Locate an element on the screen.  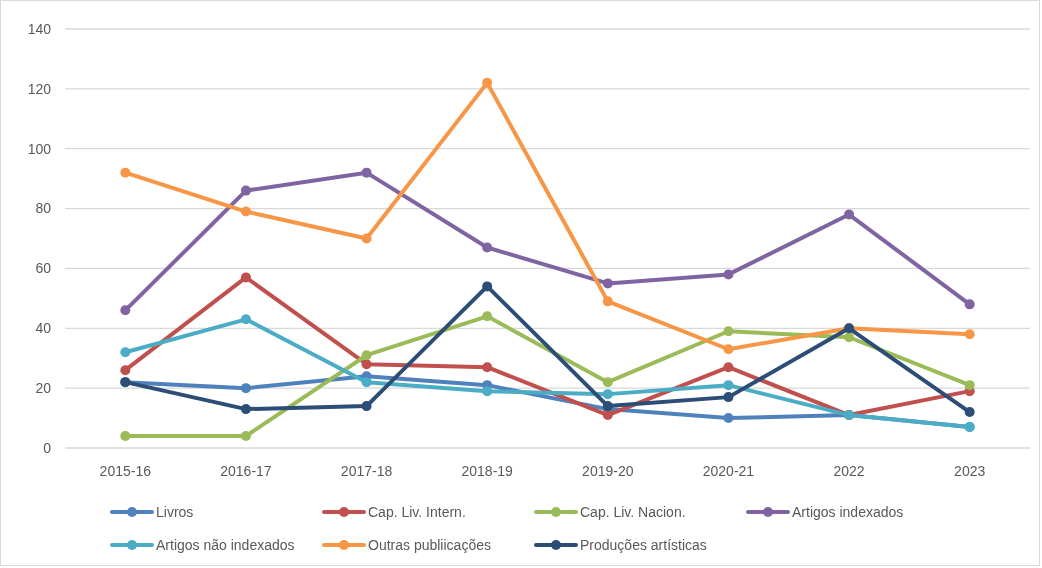
legend-label: Livros is located at coordinates (175, 511).